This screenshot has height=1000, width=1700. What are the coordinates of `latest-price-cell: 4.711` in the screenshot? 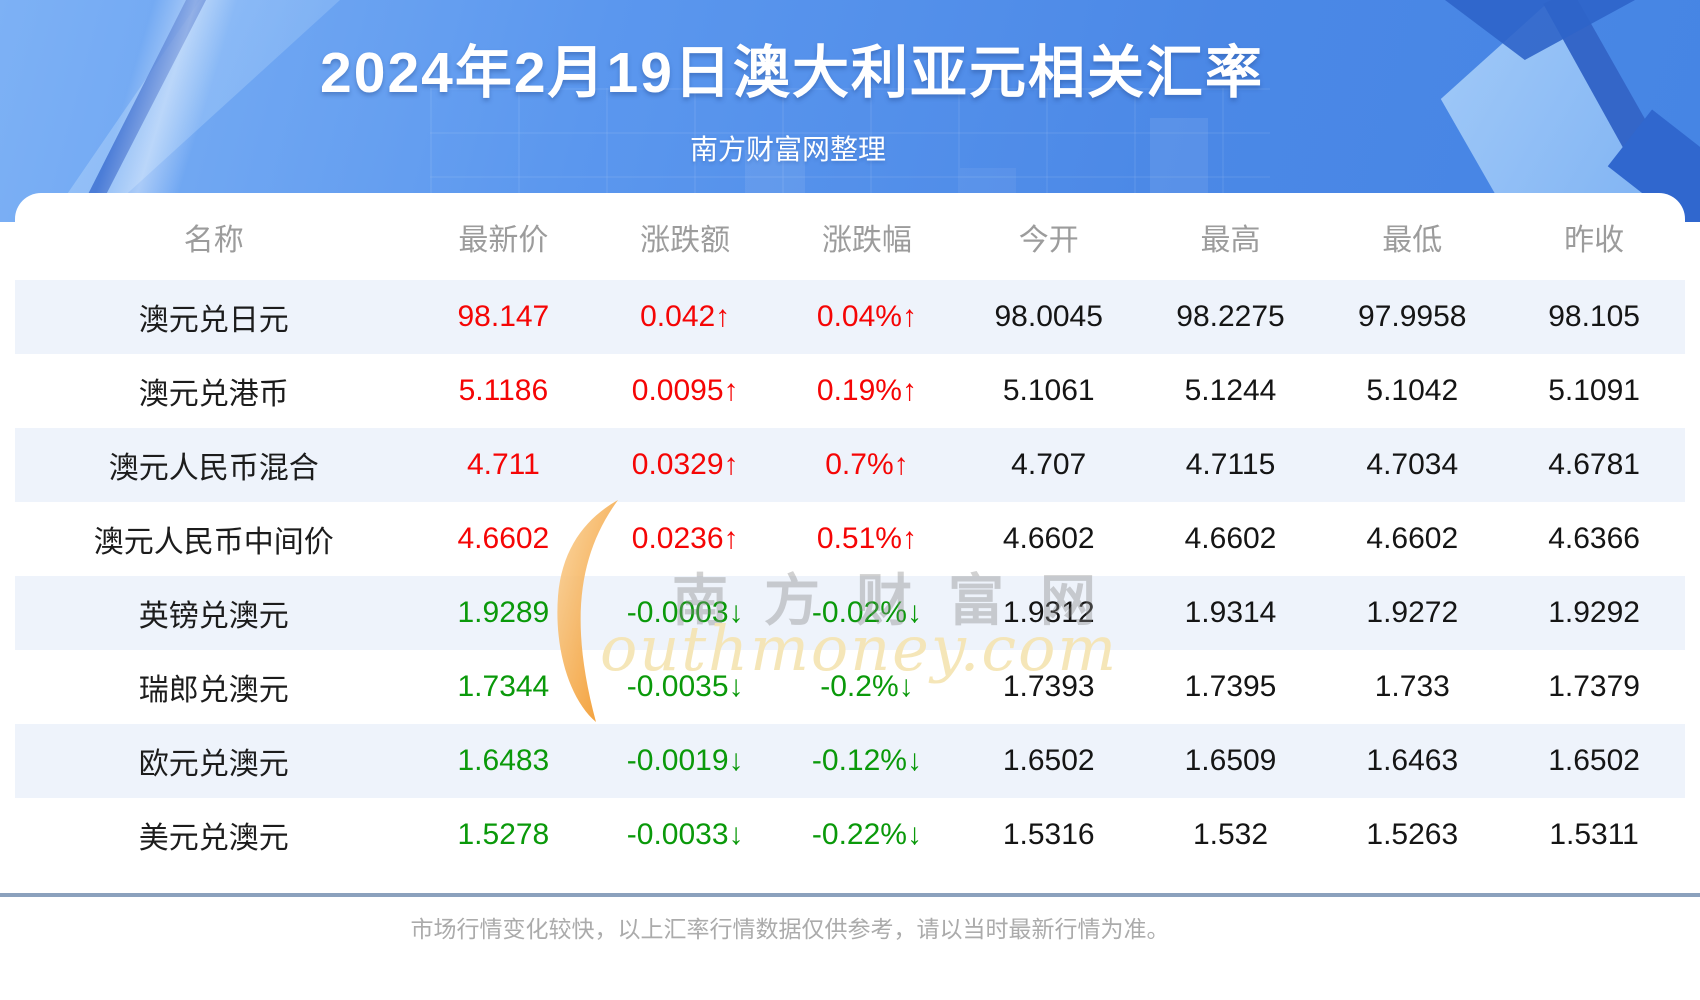 It's located at (503, 464).